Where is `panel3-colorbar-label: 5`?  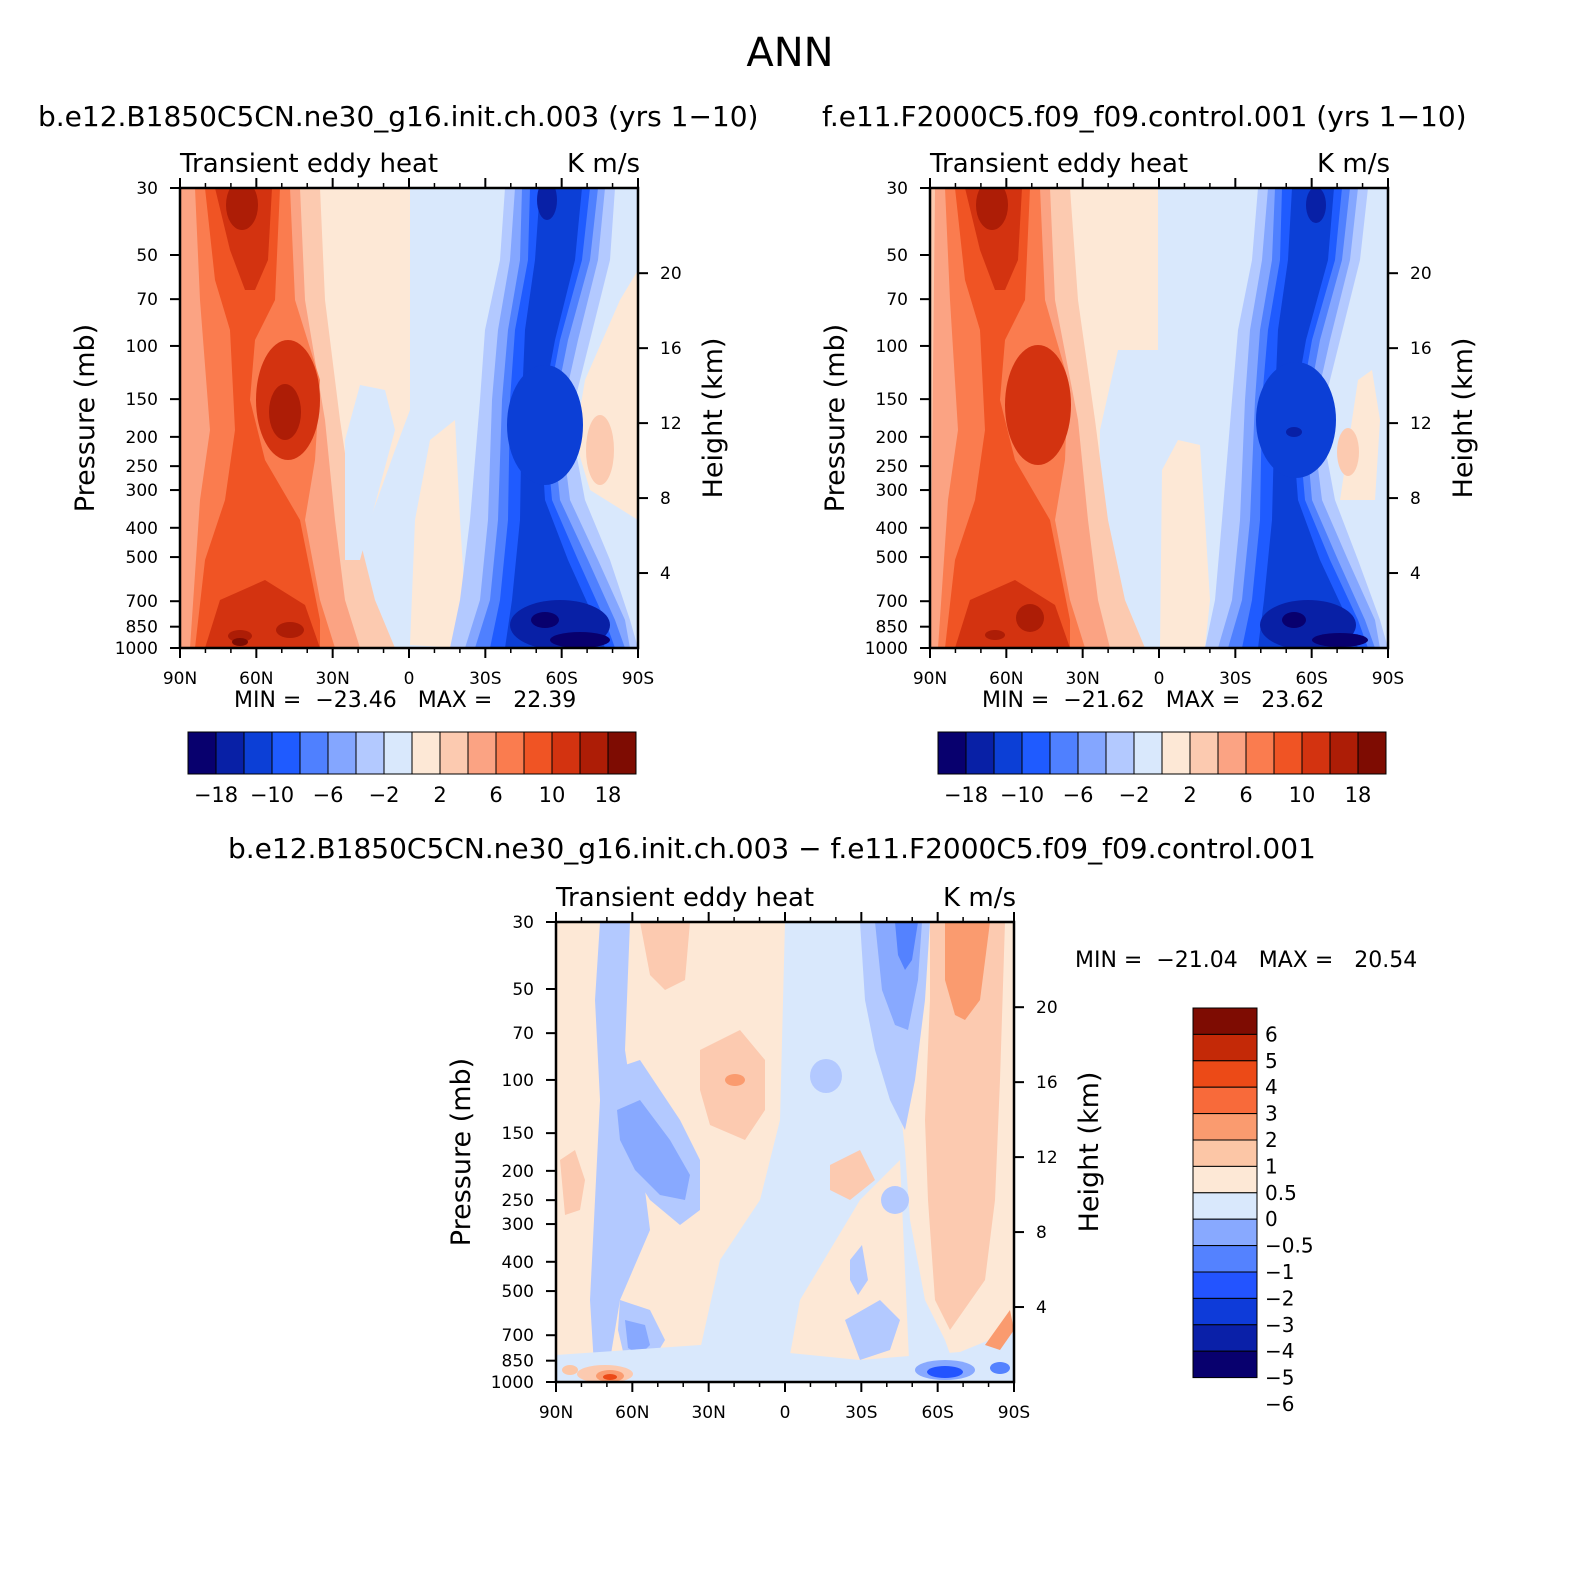
panel3-colorbar-label: 5 is located at coordinates (1271, 1061).